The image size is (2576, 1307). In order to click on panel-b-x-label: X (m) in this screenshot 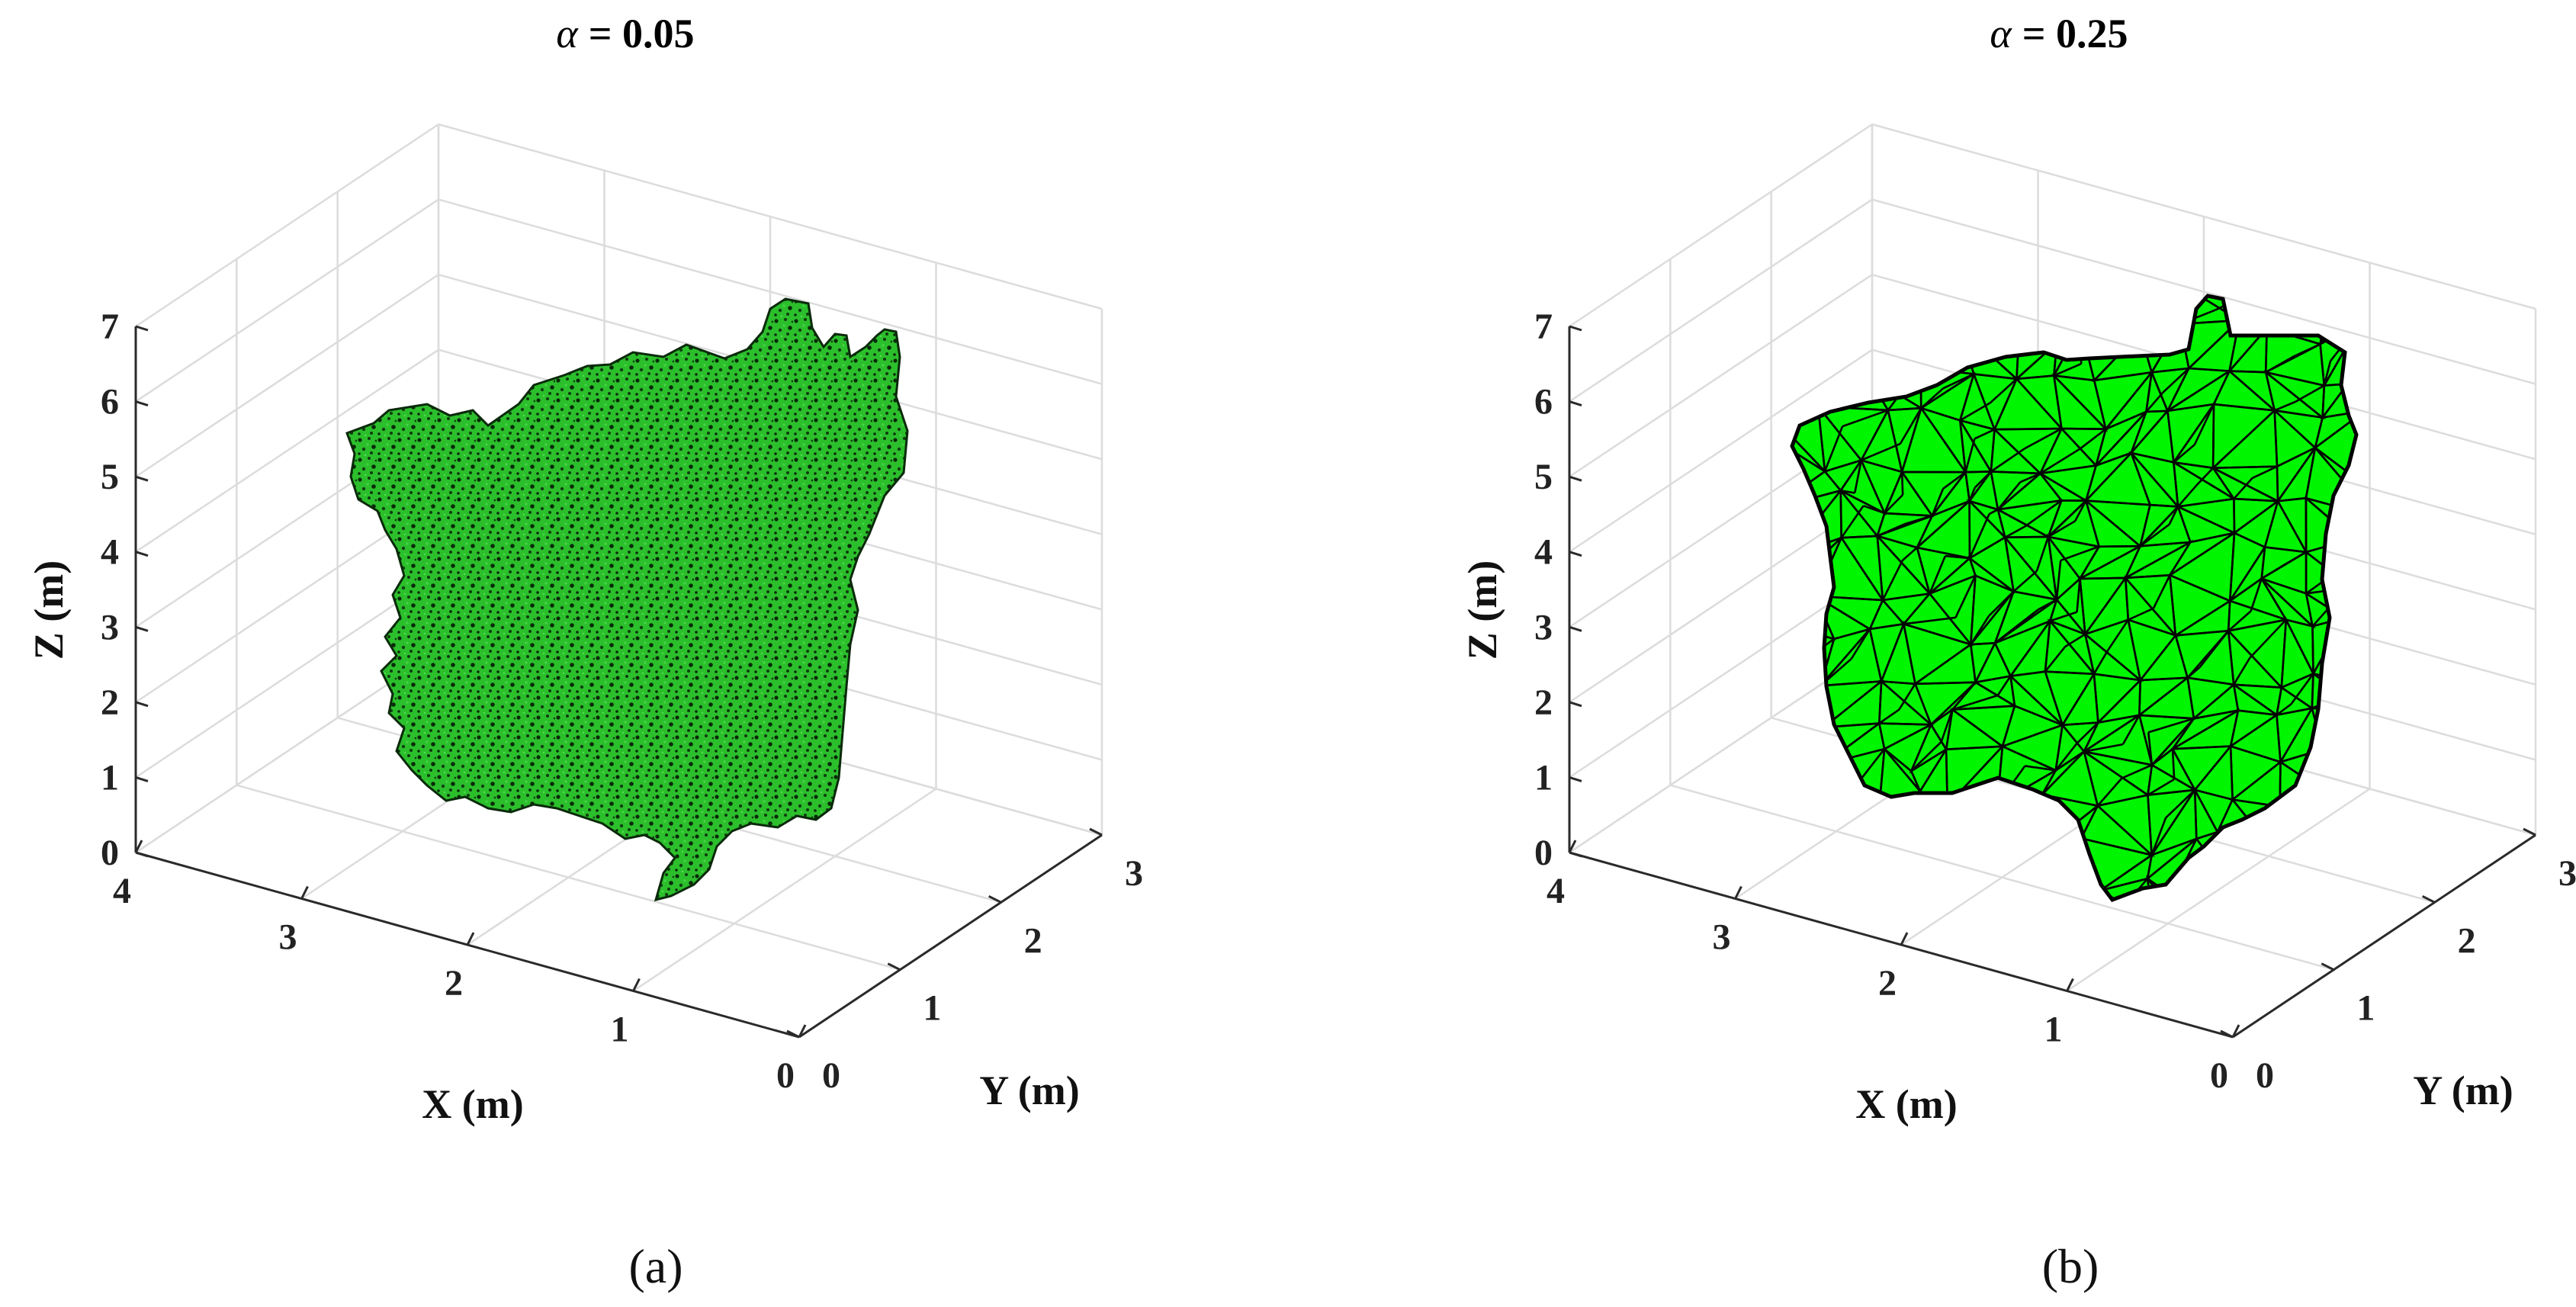, I will do `click(1906, 1104)`.